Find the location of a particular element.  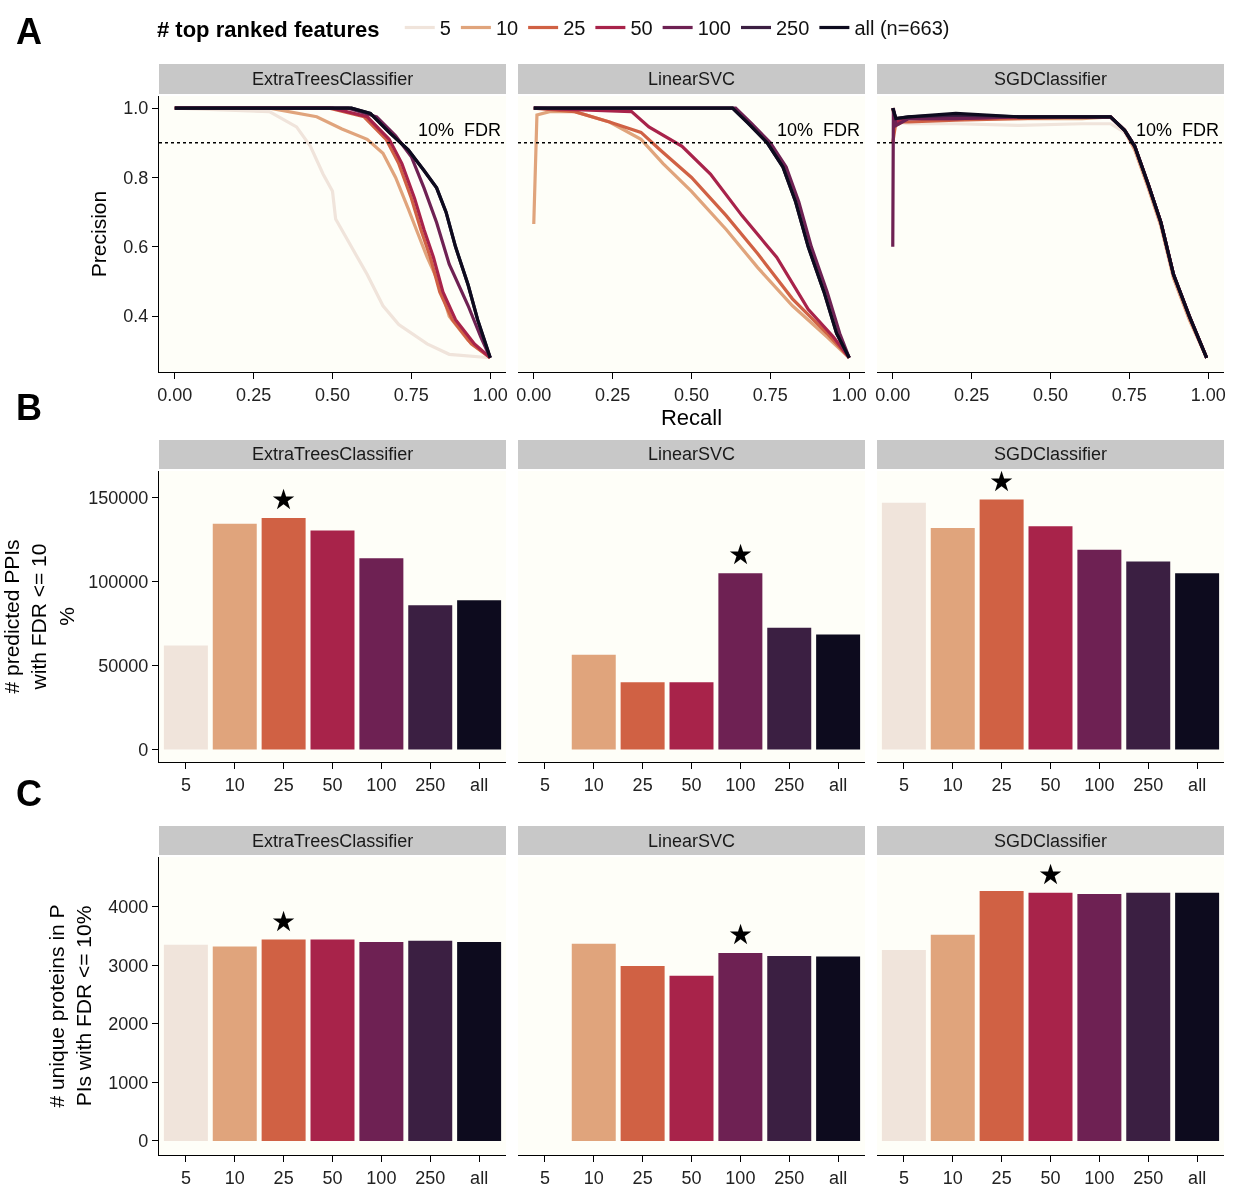

text: A is located at coordinates (29, 31).